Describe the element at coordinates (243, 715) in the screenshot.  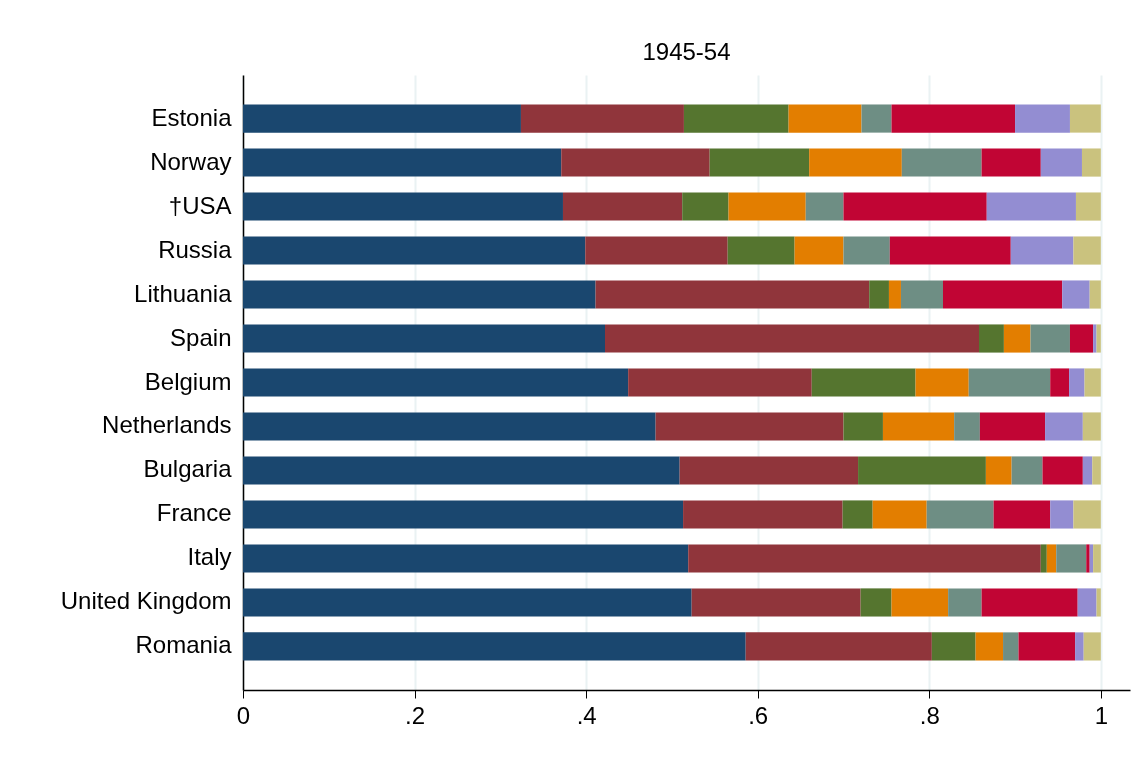
I see `x-tick-label: 0` at that location.